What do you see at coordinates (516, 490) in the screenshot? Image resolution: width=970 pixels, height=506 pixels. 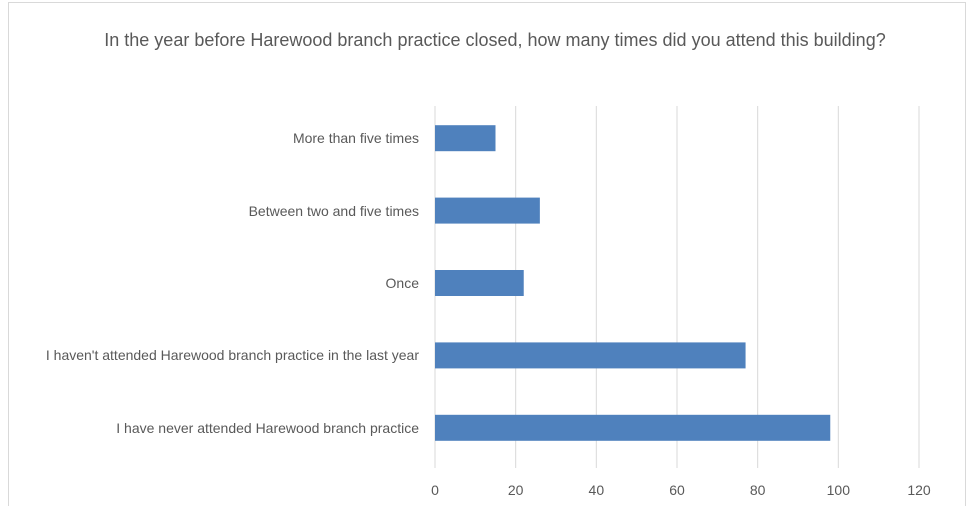 I see `x-tick-label: 20` at bounding box center [516, 490].